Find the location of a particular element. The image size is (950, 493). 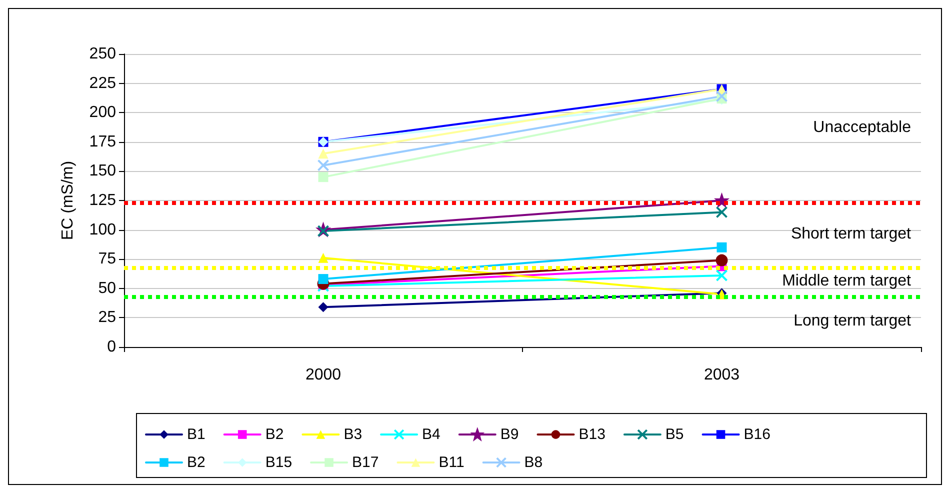

y-tick-label: 150 is located at coordinates (102, 171).